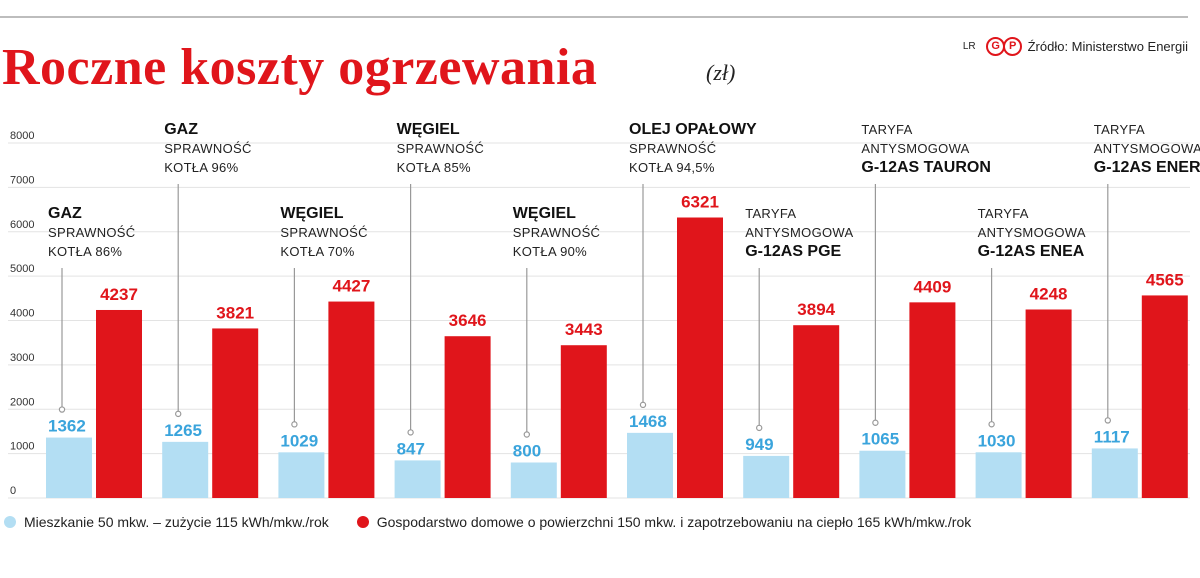  I want to click on value-label-flat: 1468, so click(648, 421).